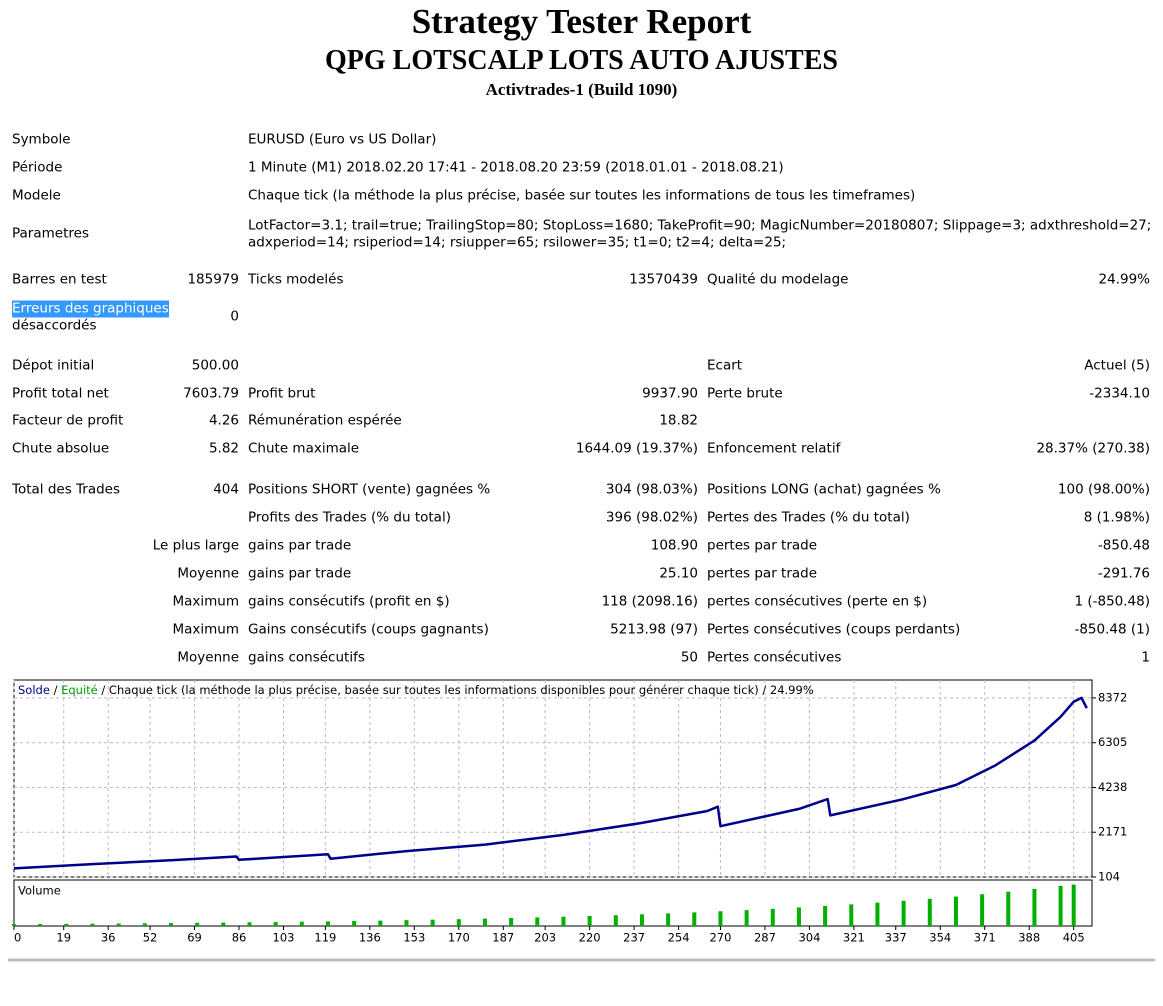 This screenshot has height=1006, width=1163. Describe the element at coordinates (325, 938) in the screenshot. I see `x-tick-label: 119` at that location.